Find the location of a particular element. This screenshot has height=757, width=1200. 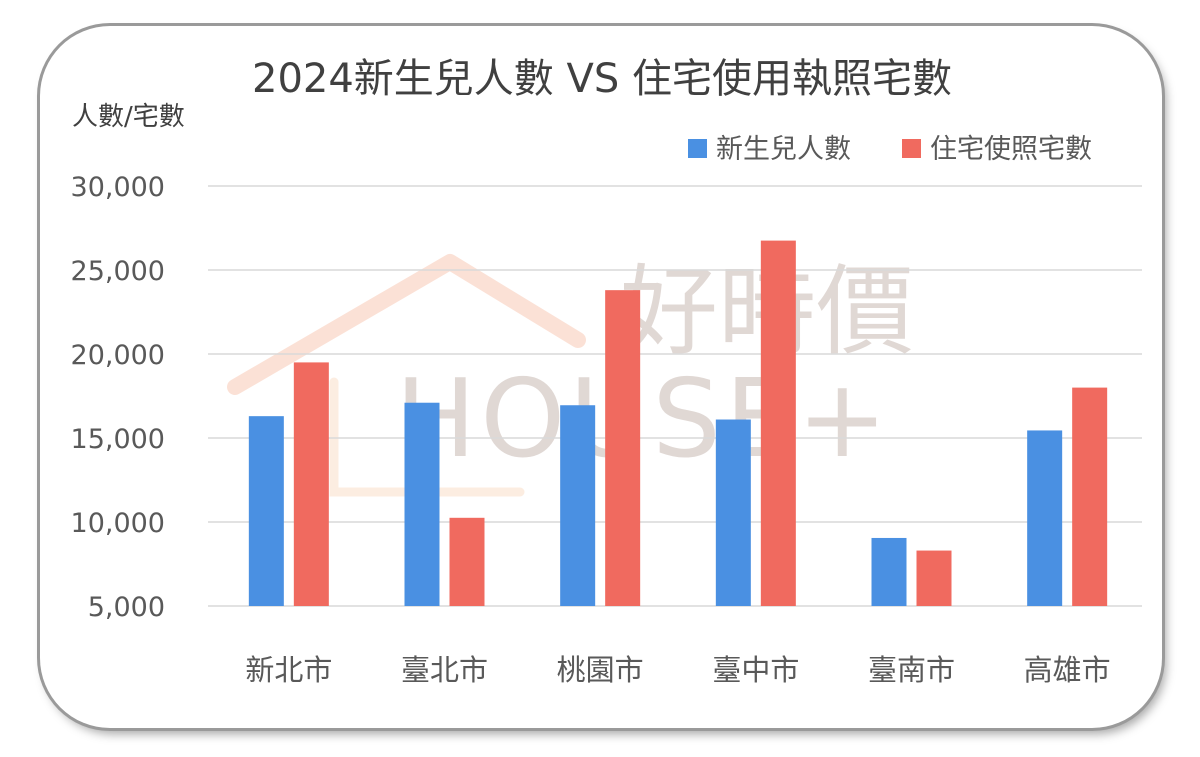

legend-swatch-housing is located at coordinates (911, 148).